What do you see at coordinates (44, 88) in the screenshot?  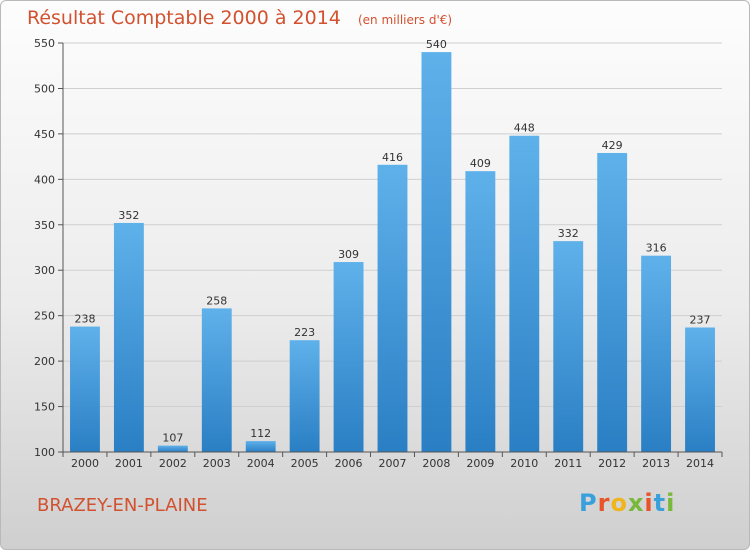 I see `y-tick-label: 500` at bounding box center [44, 88].